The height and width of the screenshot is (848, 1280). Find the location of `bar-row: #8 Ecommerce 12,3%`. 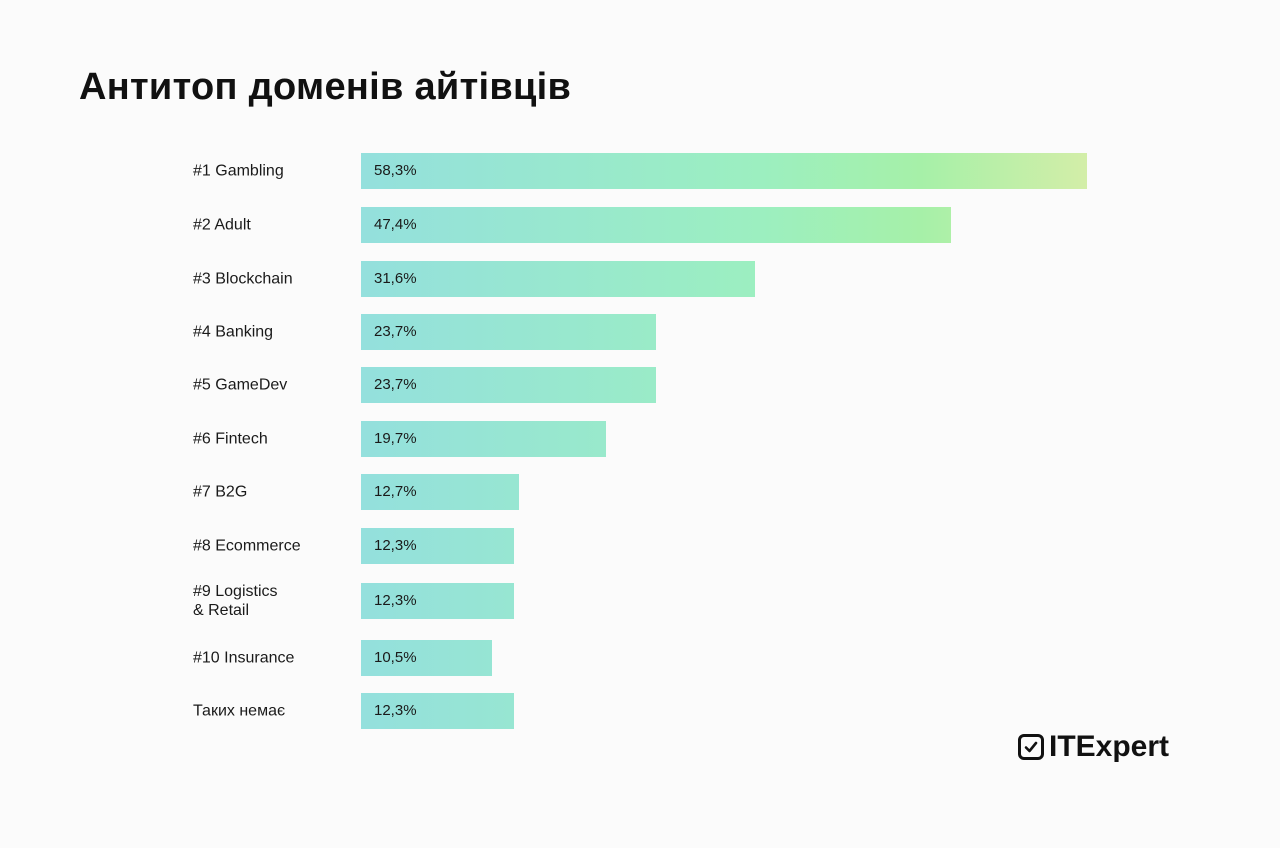

bar-row: #8 Ecommerce 12,3% is located at coordinates (640, 546).